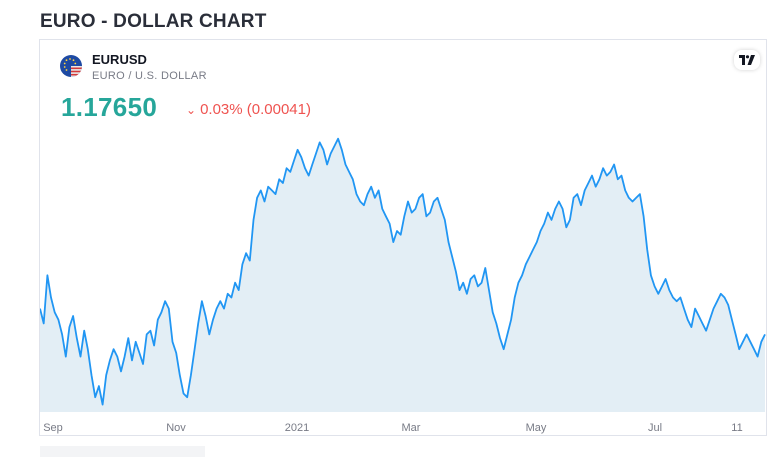 The width and height of the screenshot is (783, 457). What do you see at coordinates (255, 109) in the screenshot?
I see `price-change-value: 0.03% (0.00041)` at bounding box center [255, 109].